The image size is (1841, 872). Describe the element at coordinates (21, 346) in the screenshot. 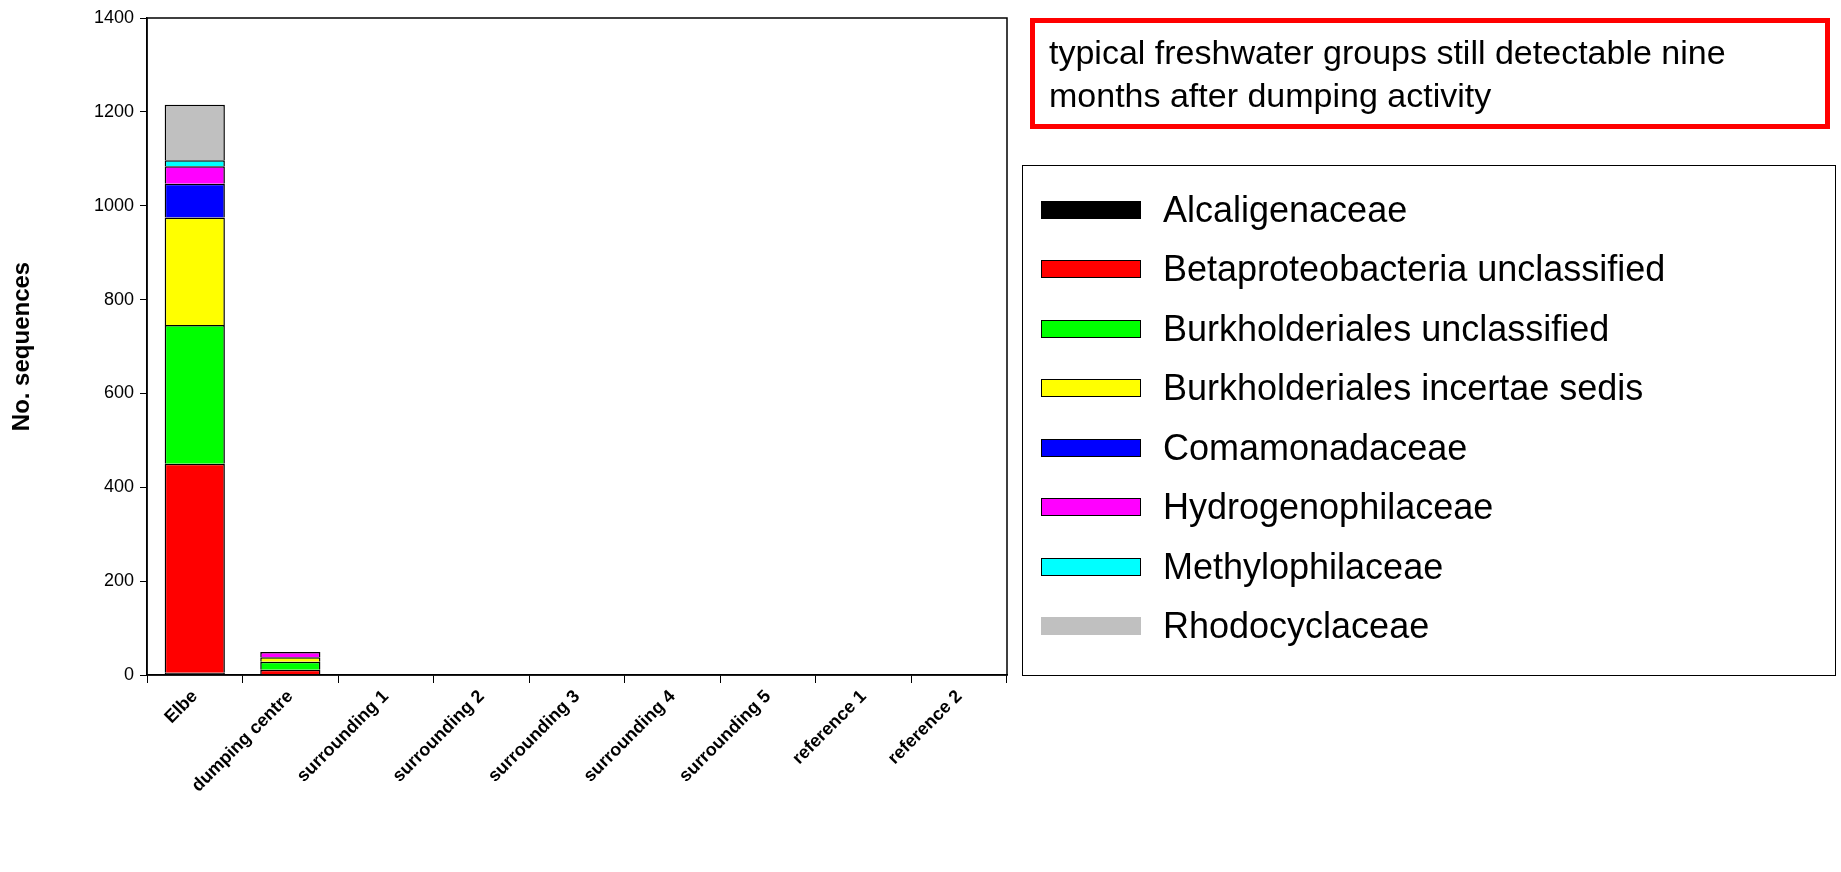

I see `y-axis-title: No. sequences` at that location.